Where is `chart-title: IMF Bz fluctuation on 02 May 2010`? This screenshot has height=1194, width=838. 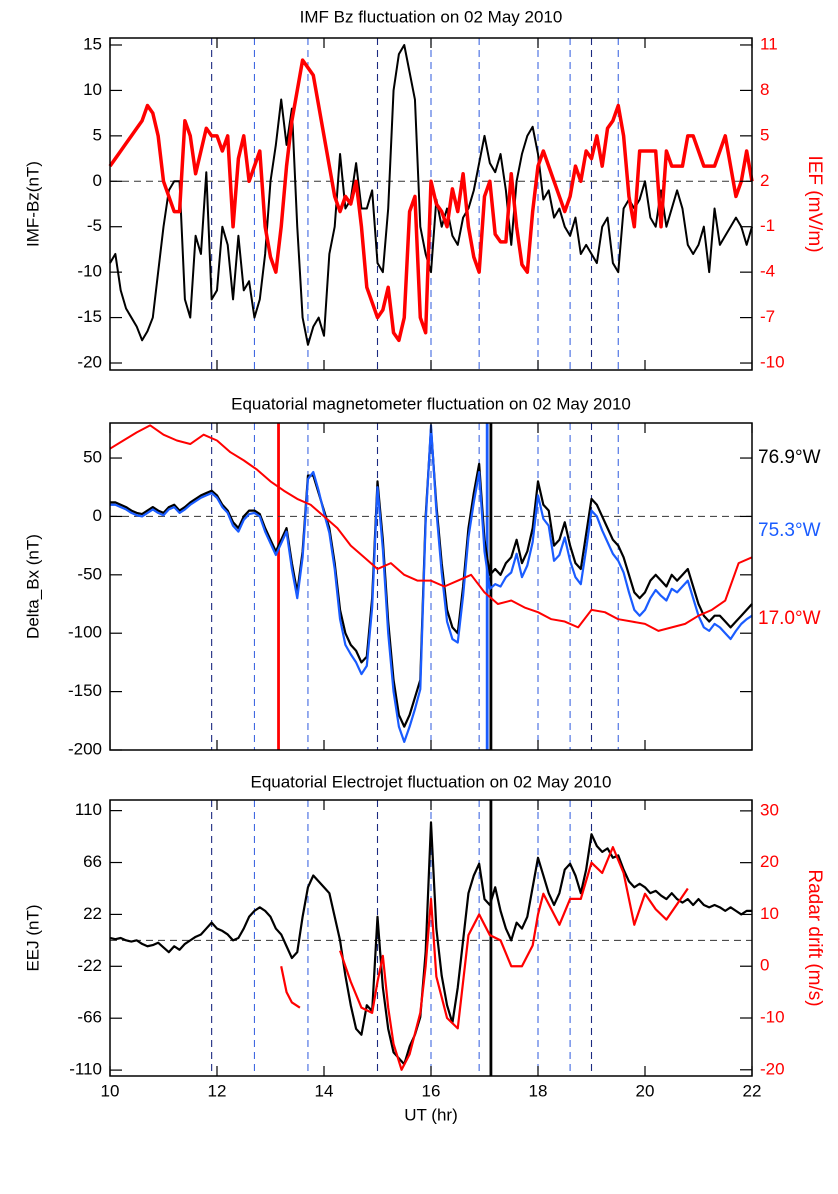
chart-title: IMF Bz fluctuation on 02 May 2010 is located at coordinates (431, 16).